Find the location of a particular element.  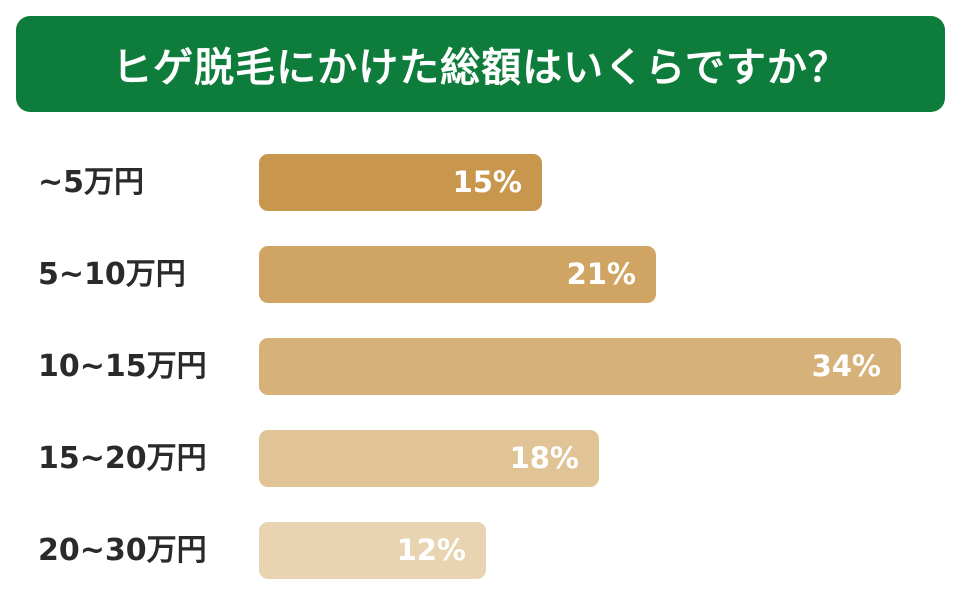

bar-row: 15~20万円 18% is located at coordinates (480, 459).